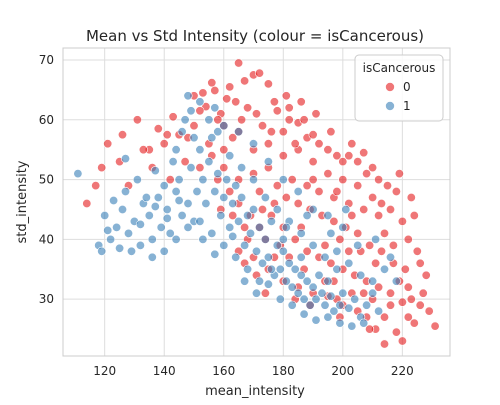  Describe the element at coordinates (46, 179) in the screenshot. I see `y-axis: 30 40 50 60 70` at that location.